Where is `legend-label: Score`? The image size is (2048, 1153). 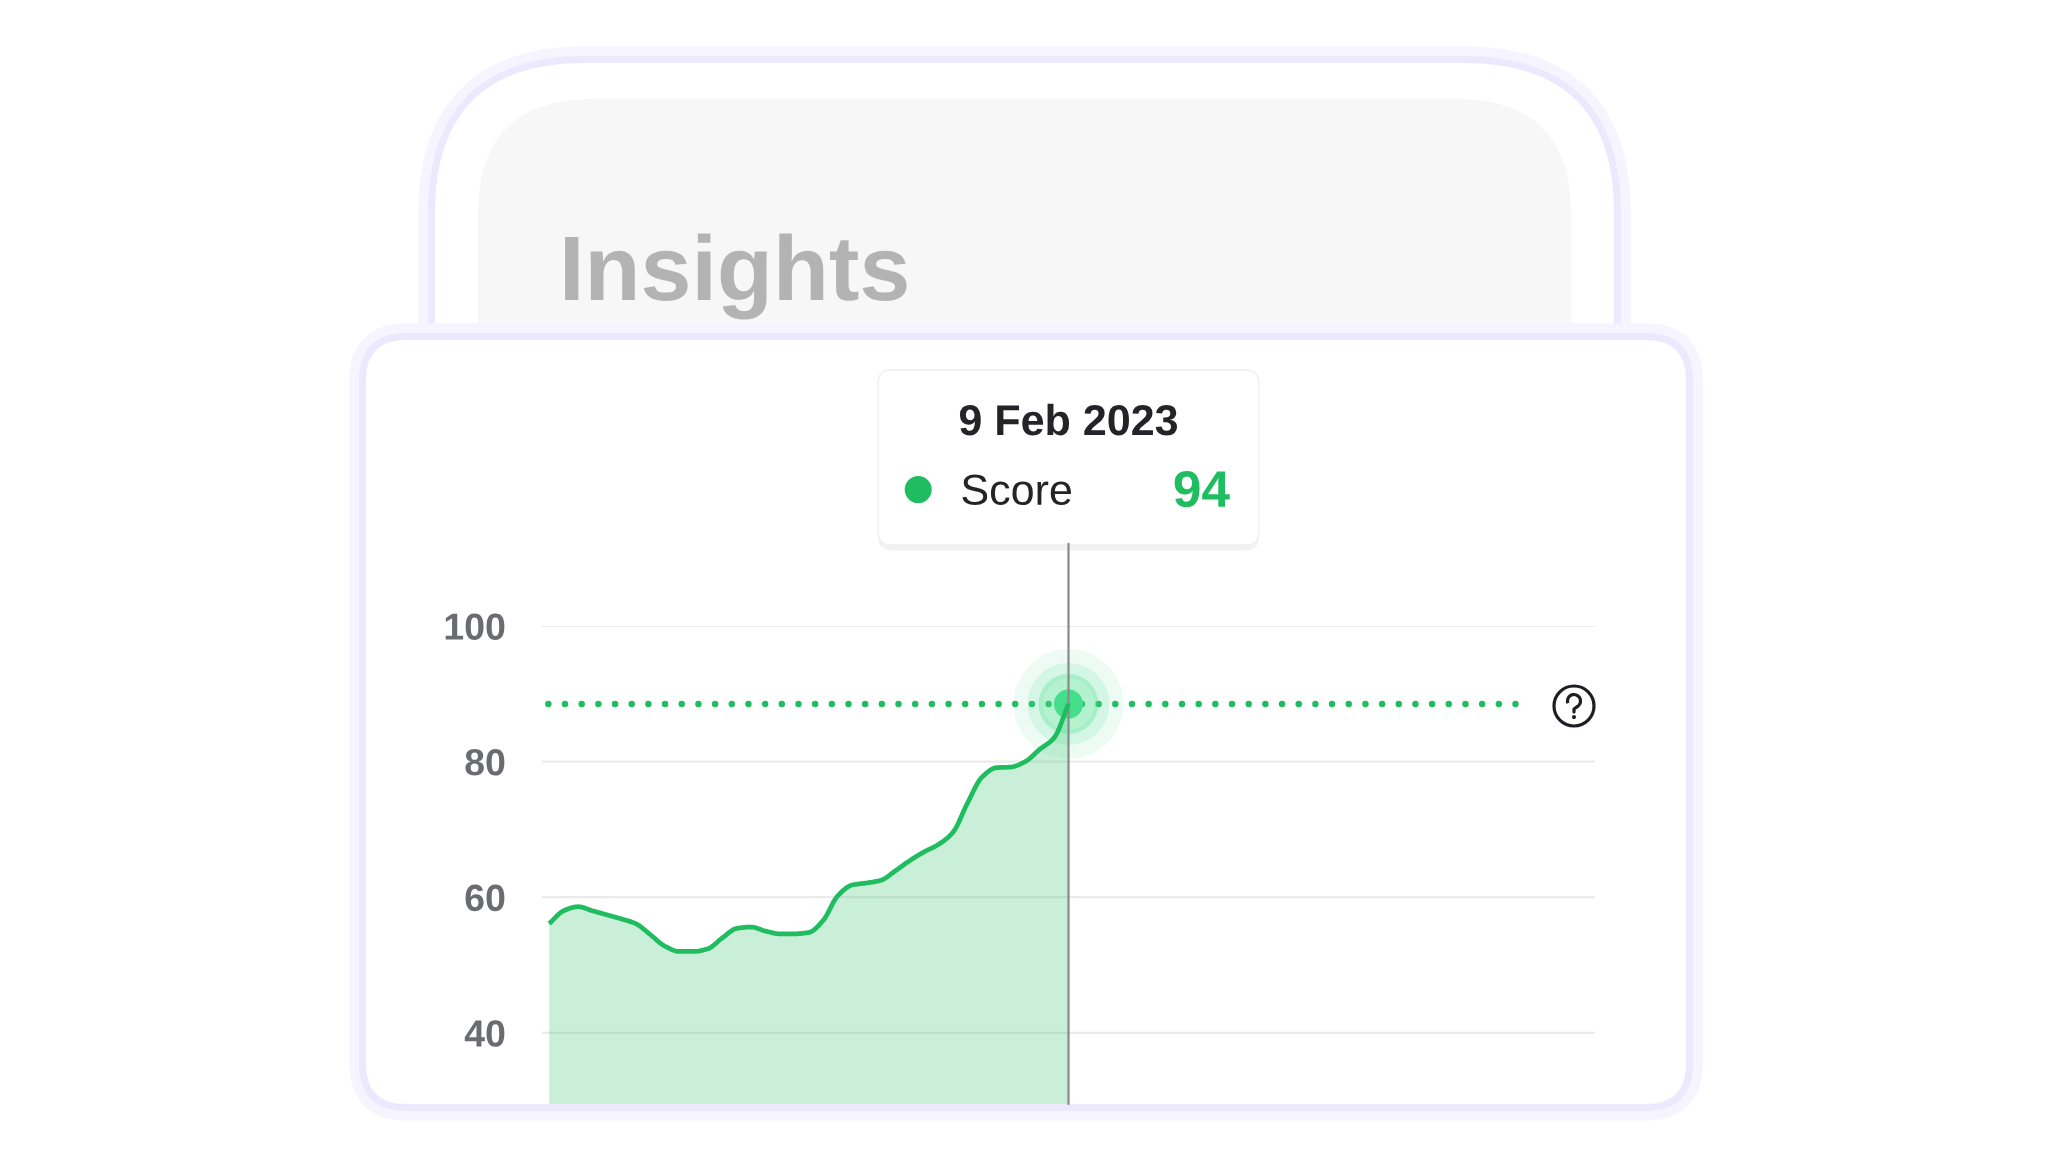
legend-label: Score is located at coordinates (1016, 490).